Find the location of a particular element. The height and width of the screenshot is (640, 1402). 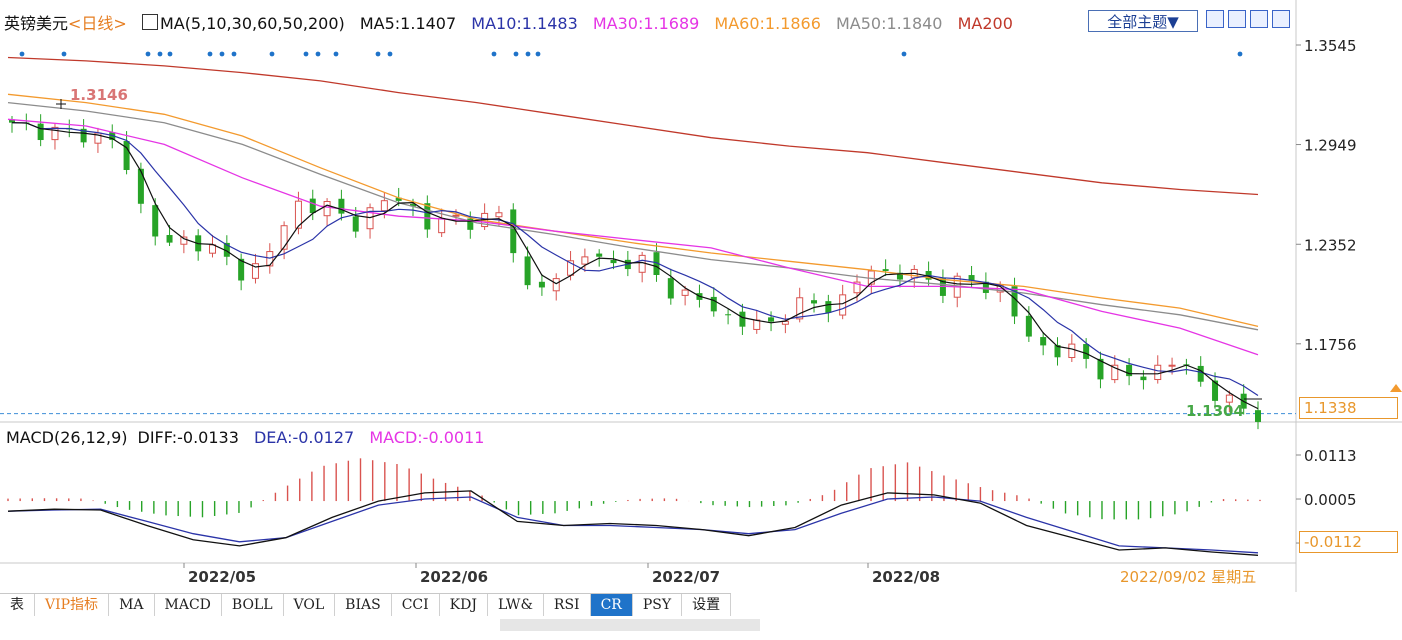

play-icon is located at coordinates (1259, 19).